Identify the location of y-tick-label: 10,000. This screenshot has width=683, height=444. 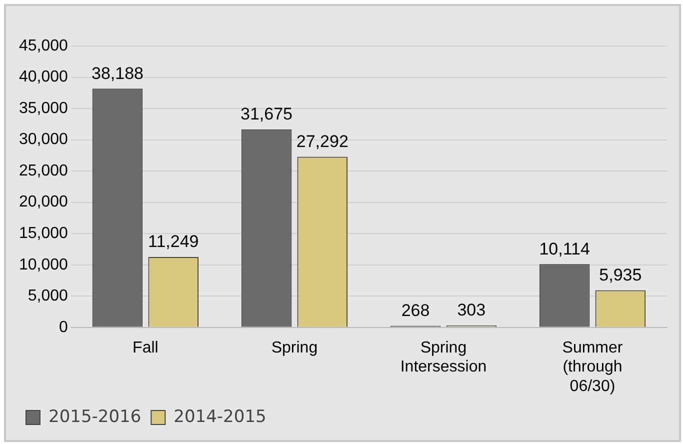
(43, 265).